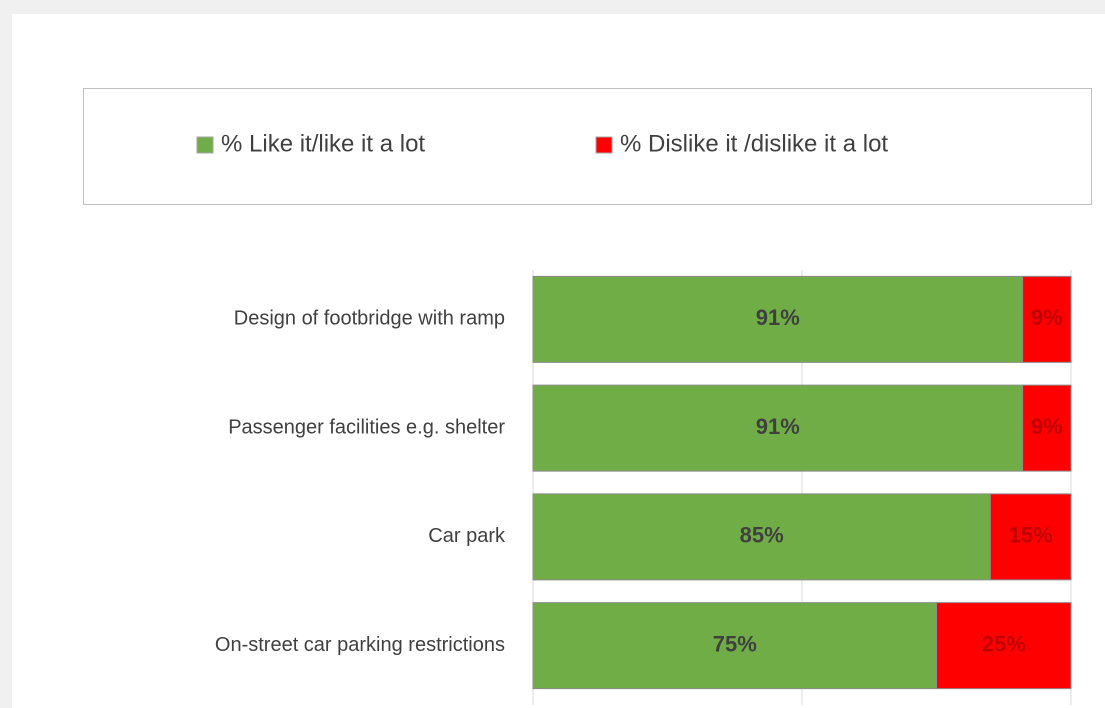  What do you see at coordinates (754, 143) in the screenshot?
I see `legend-label: % Dislike it /dislike it a lot` at bounding box center [754, 143].